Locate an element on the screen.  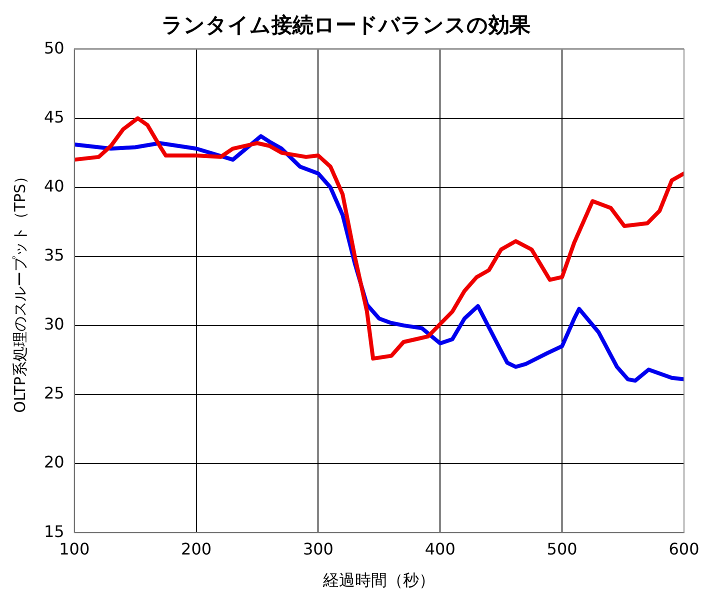
y-tick-label: 35 is located at coordinates (54, 255).